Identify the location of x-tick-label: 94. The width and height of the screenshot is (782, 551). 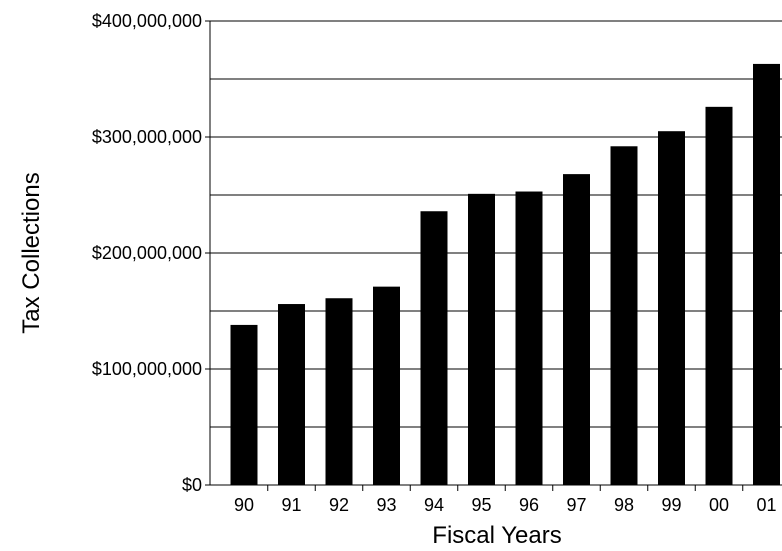
(434, 505).